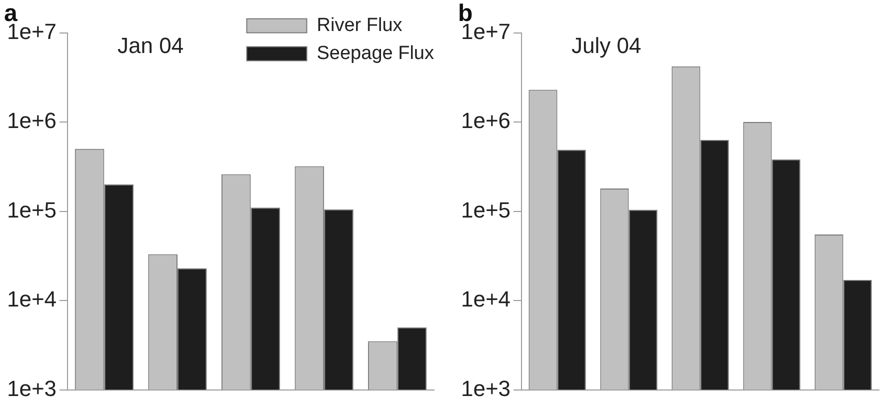  Describe the element at coordinates (607, 45) in the screenshot. I see `annotation: July 04` at that location.